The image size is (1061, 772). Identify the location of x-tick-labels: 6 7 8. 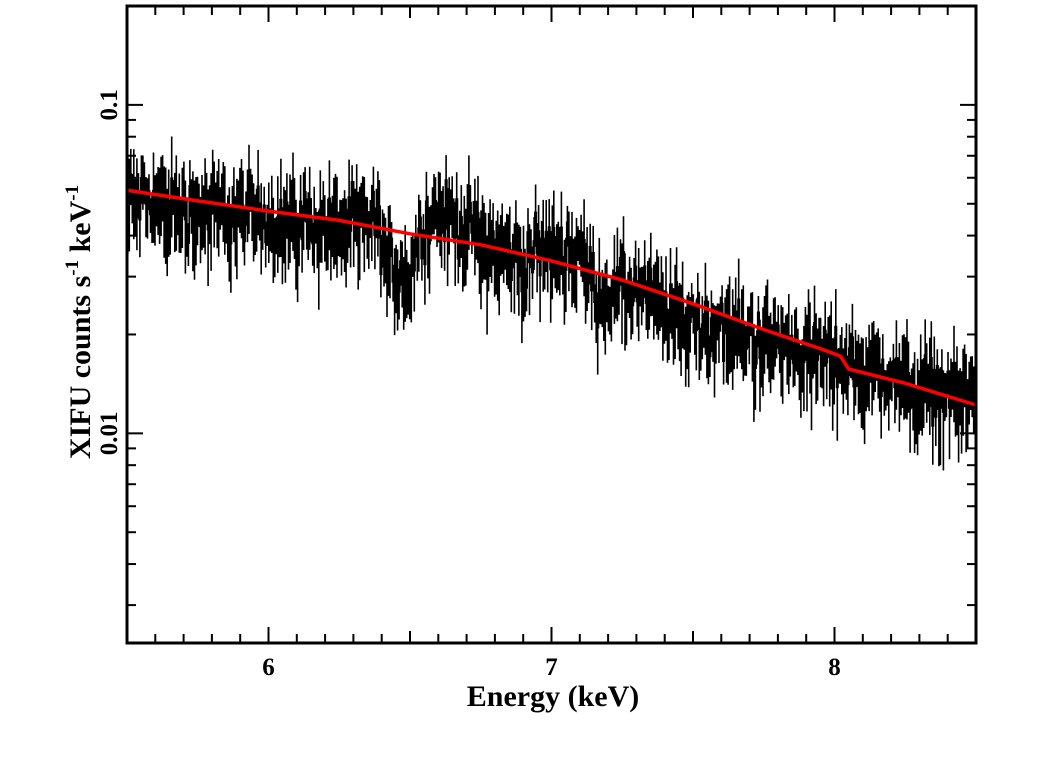
(551, 667).